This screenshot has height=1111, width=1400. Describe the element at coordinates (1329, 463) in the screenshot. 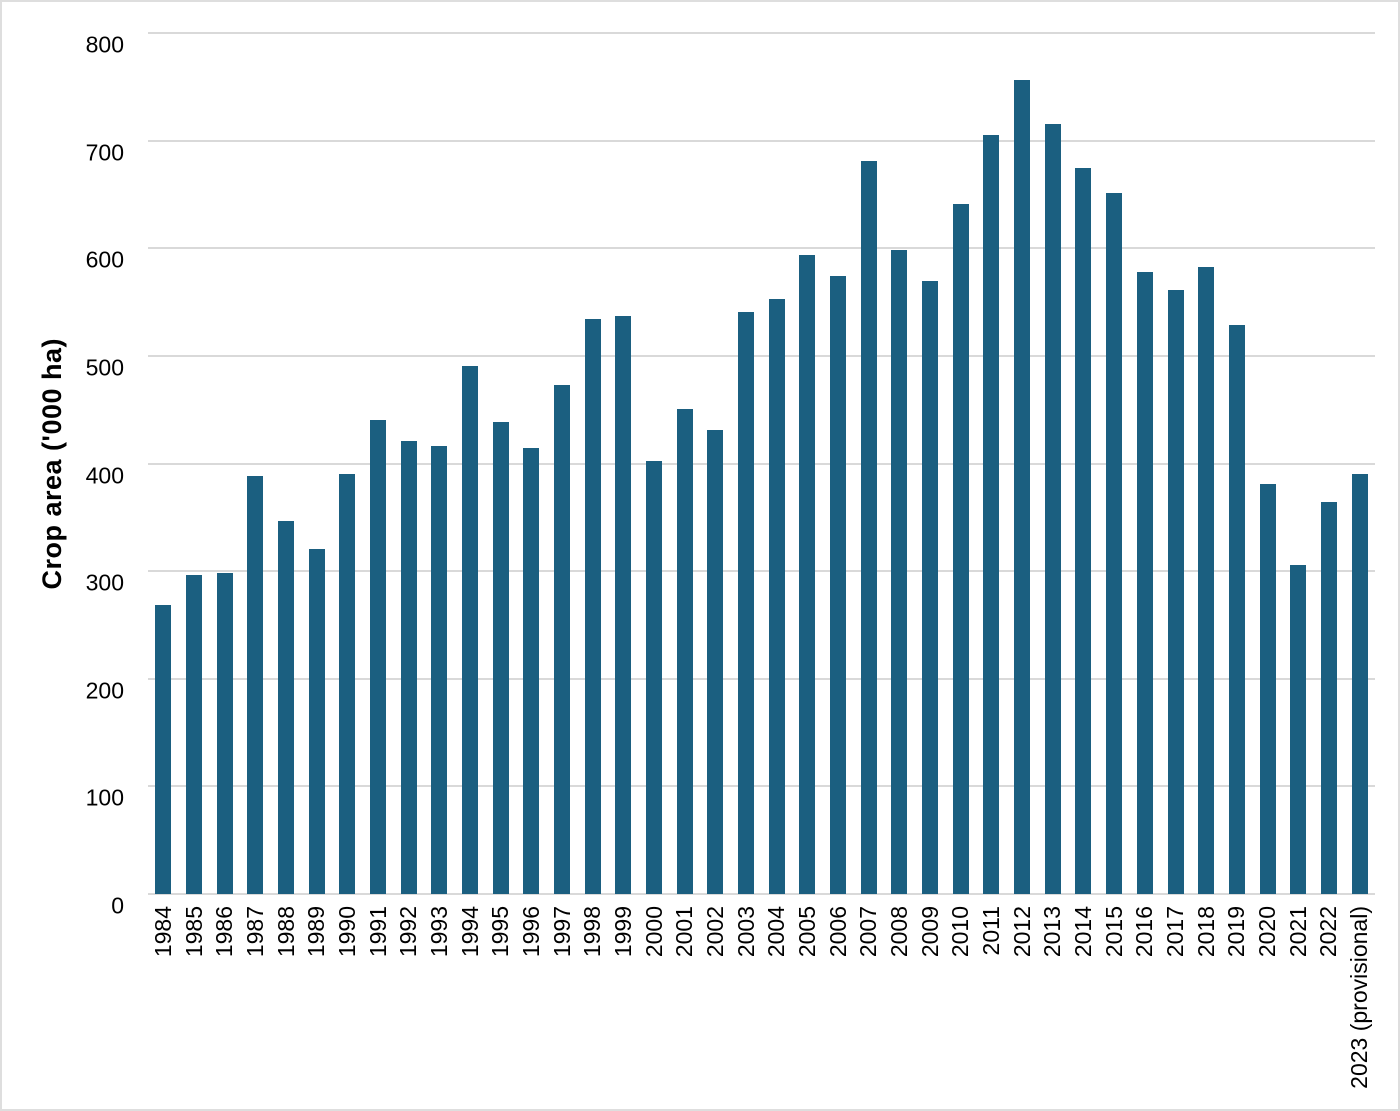

I see `bar-slot-2022` at that location.